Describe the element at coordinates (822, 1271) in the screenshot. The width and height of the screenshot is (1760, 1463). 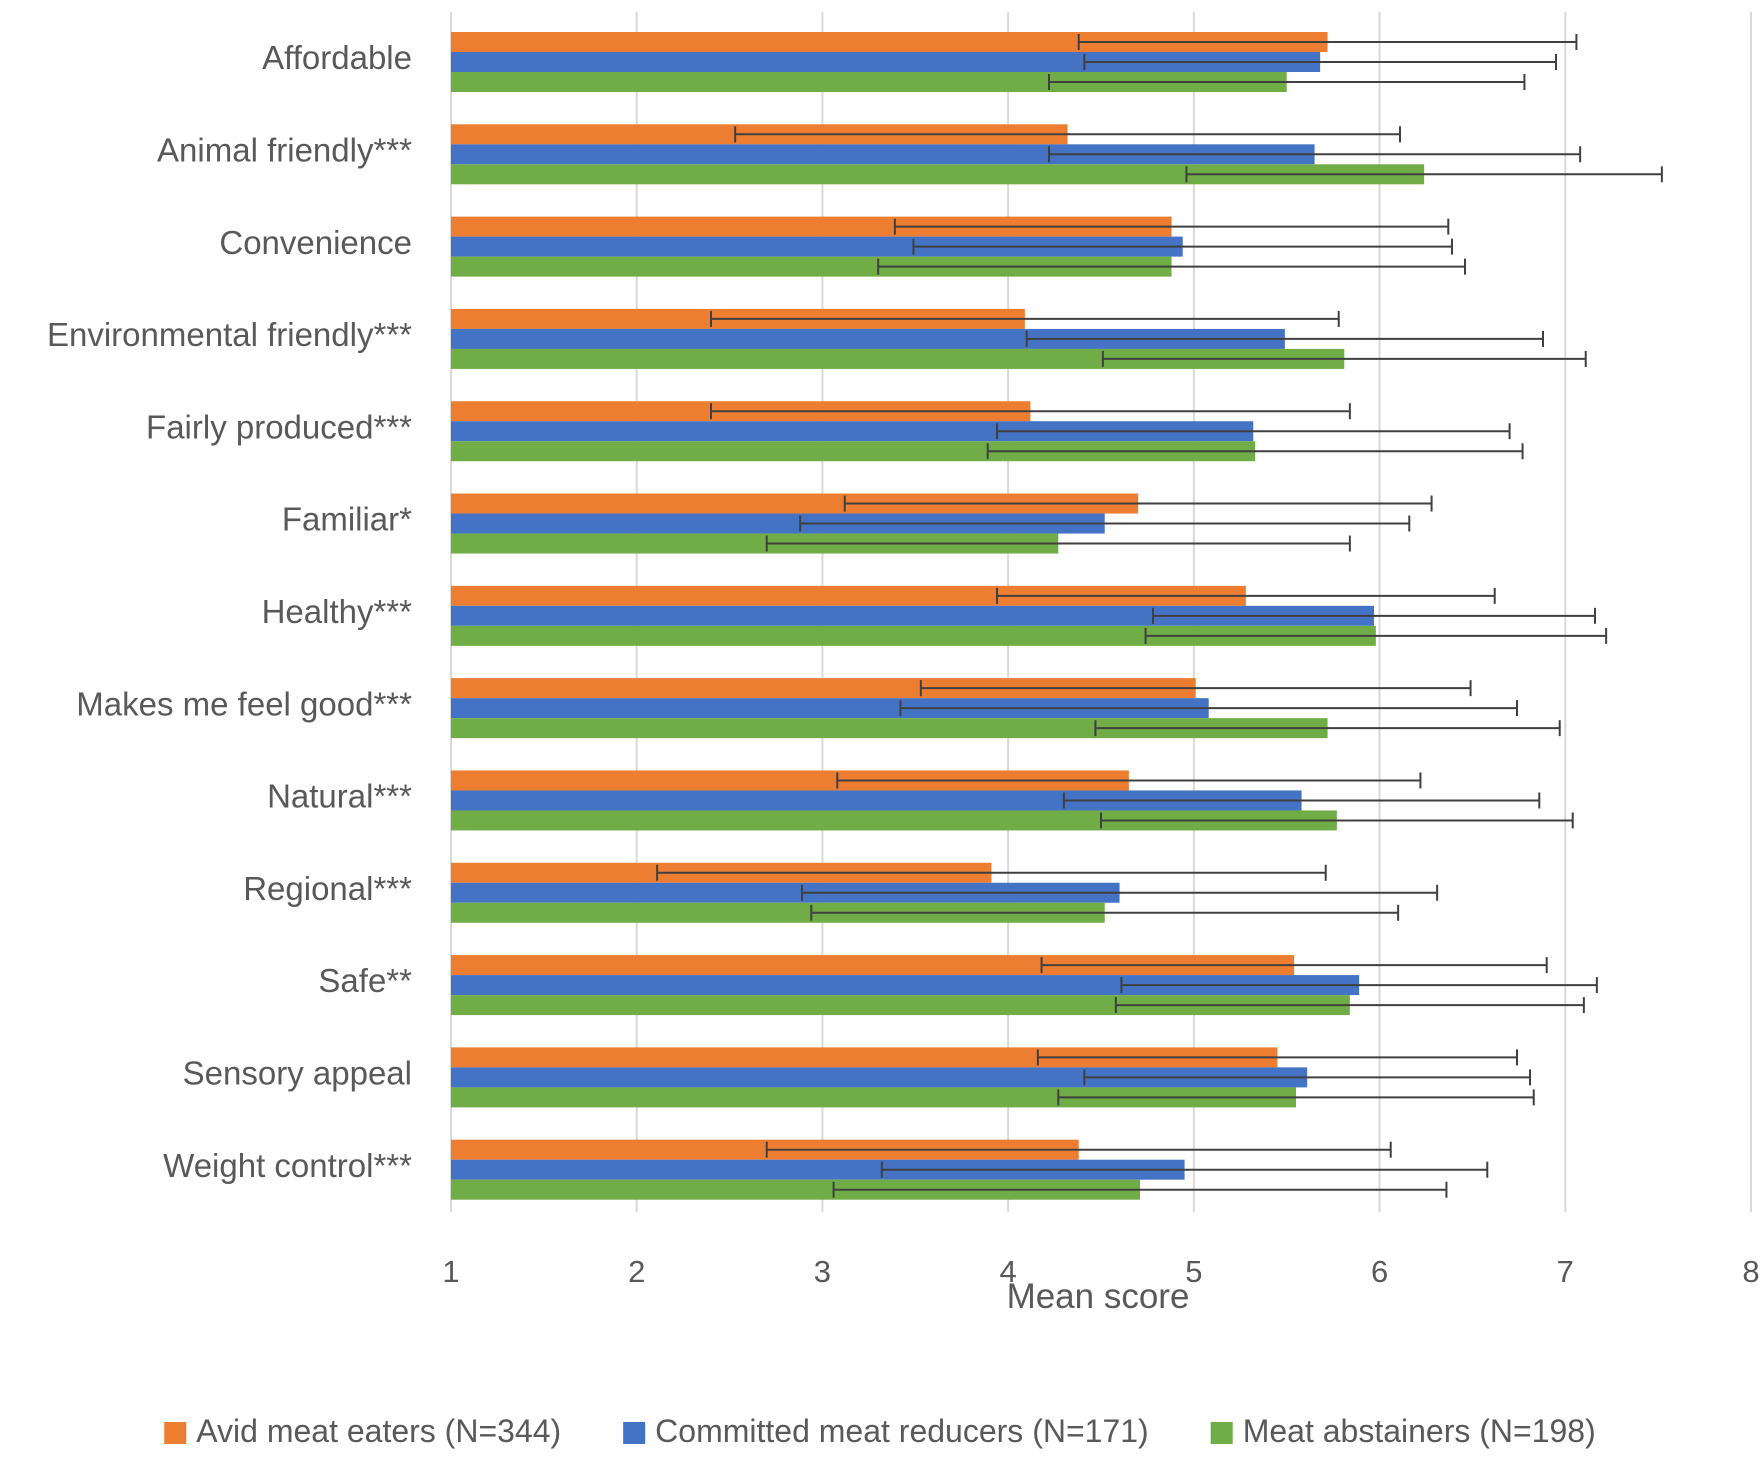
I see `x-tick-label: 3` at that location.